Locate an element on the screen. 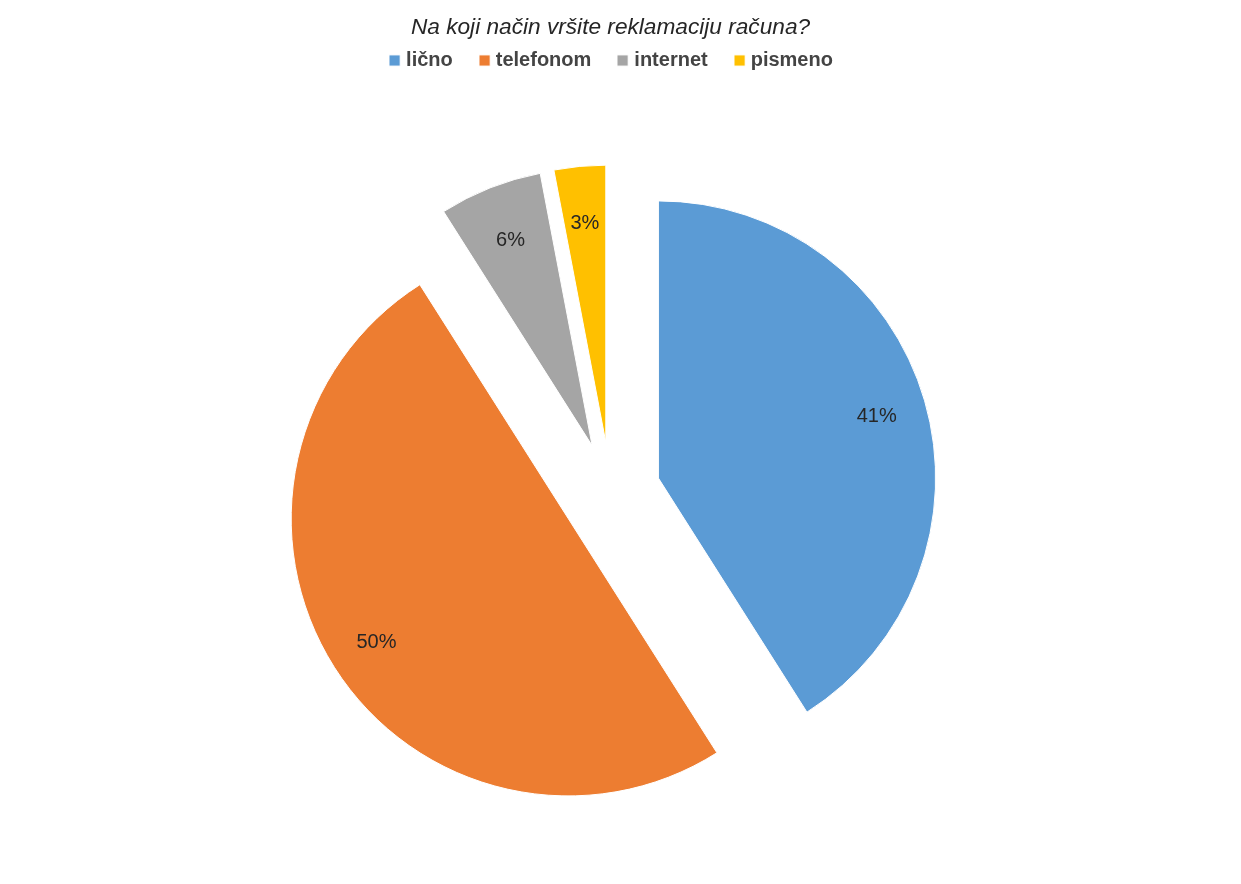  data-label: 6% is located at coordinates (511, 239).